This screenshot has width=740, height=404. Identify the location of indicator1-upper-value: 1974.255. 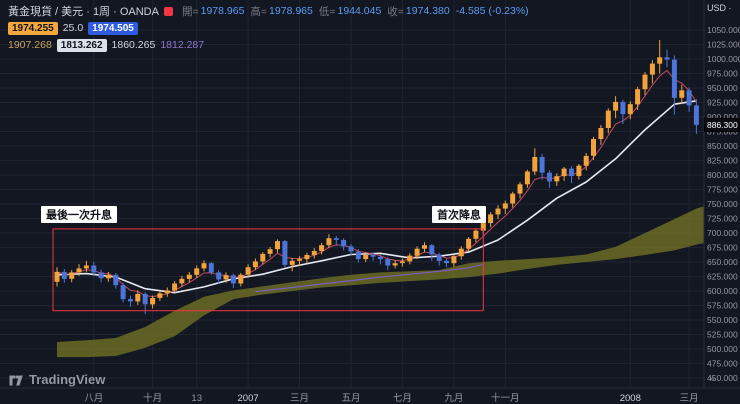
(33, 28).